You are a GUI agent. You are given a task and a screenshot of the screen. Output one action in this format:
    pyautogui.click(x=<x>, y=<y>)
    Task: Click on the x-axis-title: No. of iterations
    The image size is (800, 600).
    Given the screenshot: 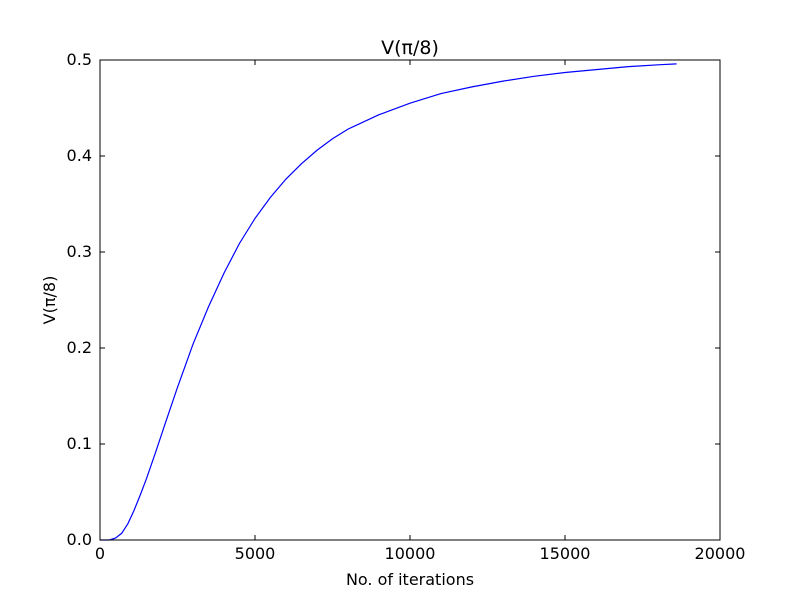 What is the action you would take?
    pyautogui.click(x=410, y=579)
    